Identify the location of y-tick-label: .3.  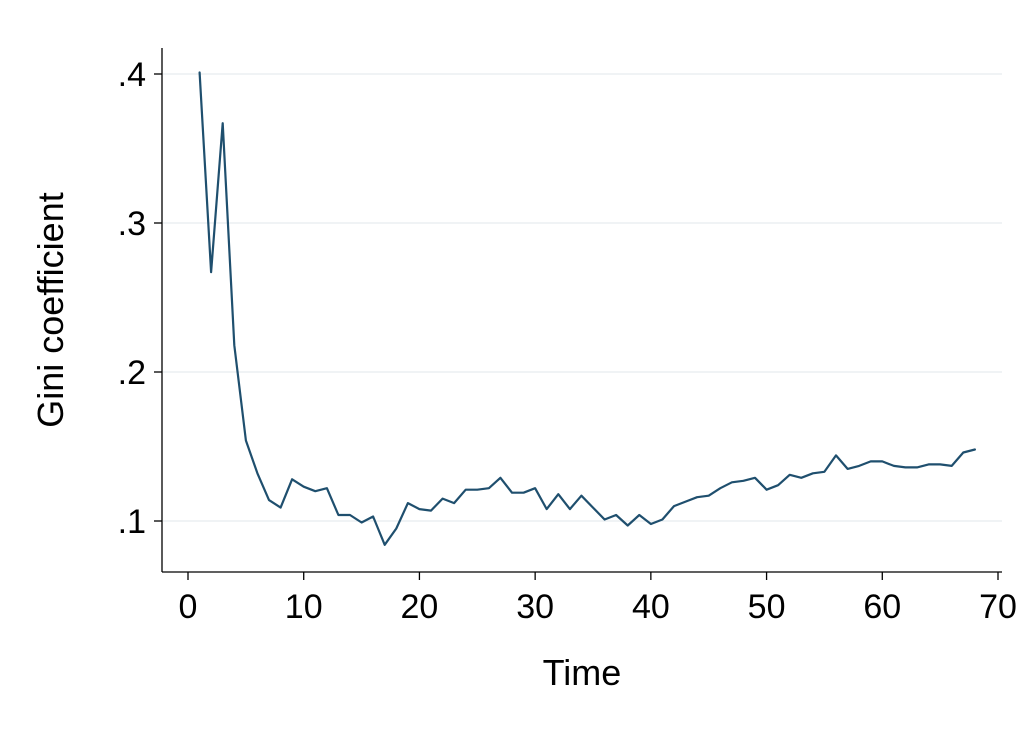
(132, 224).